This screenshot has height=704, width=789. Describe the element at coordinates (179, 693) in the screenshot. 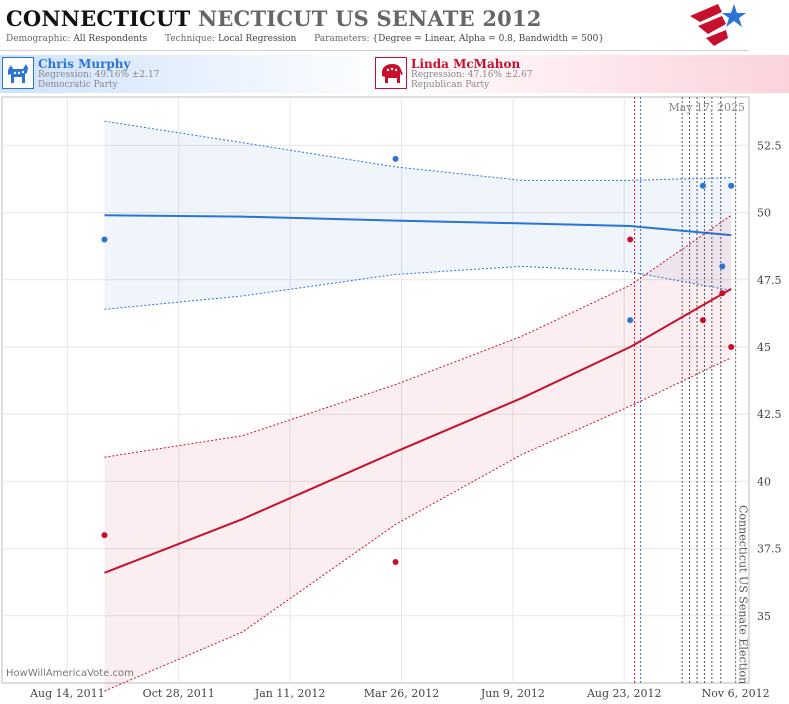

I see `x-tick-label: Oct 28, 2011` at that location.